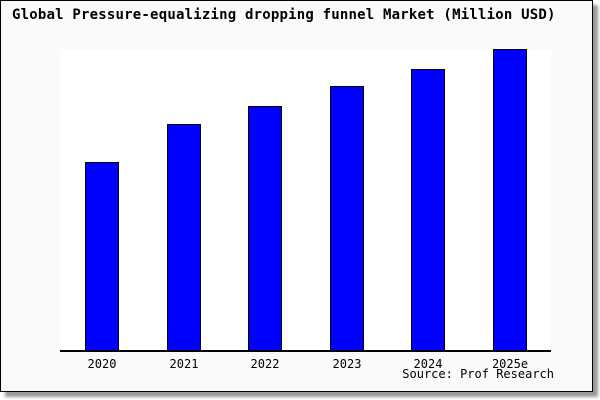 The image size is (600, 400). Describe the element at coordinates (428, 209) in the screenshot. I see `bar-2024` at that location.